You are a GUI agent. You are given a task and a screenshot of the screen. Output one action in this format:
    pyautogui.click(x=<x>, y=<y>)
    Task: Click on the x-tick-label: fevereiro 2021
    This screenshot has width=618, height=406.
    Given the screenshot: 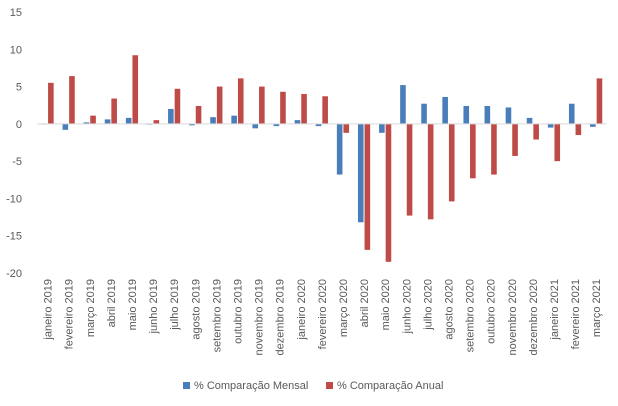 What is the action you would take?
    pyautogui.click(x=576, y=314)
    